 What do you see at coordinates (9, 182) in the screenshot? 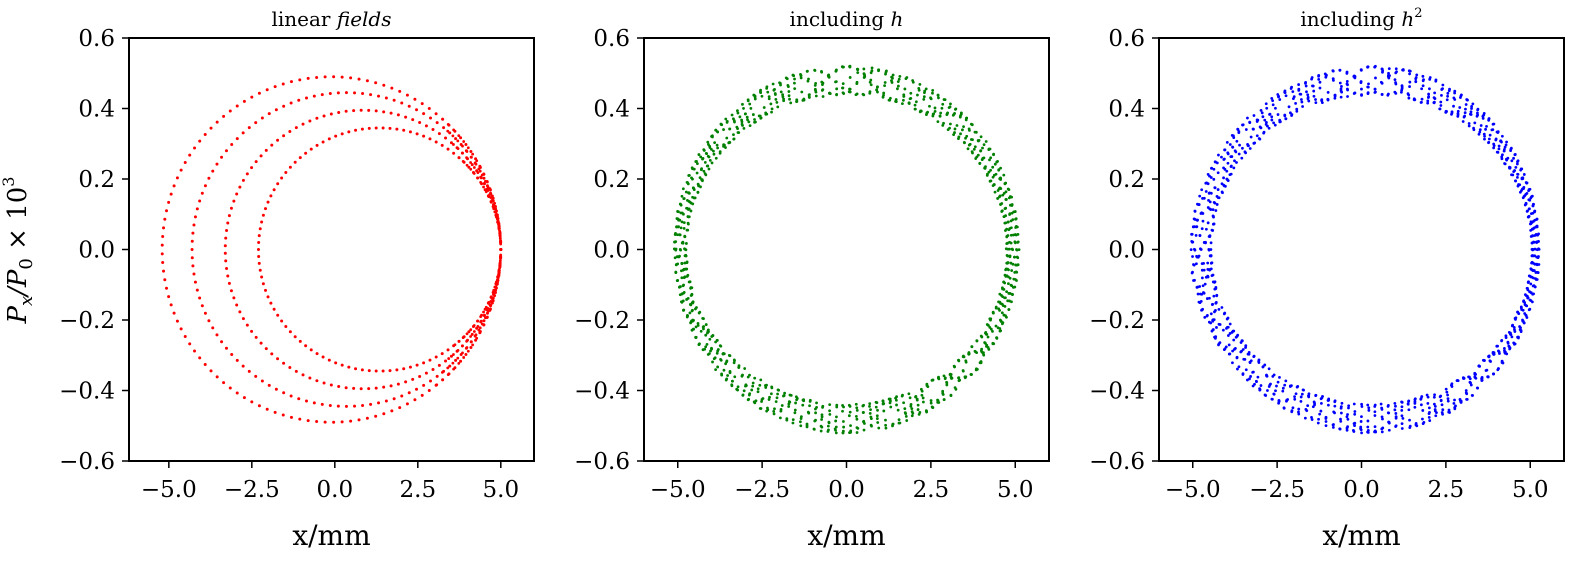
I see `ylabel-sup-3: 3` at bounding box center [9, 182].